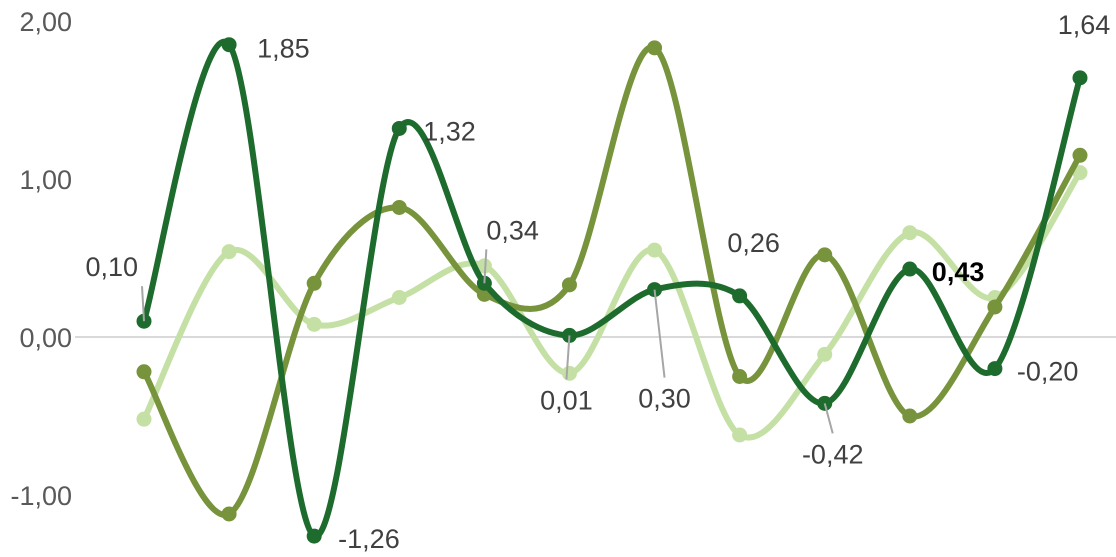  What do you see at coordinates (958, 272) in the screenshot?
I see `data-label: 0,43` at bounding box center [958, 272].